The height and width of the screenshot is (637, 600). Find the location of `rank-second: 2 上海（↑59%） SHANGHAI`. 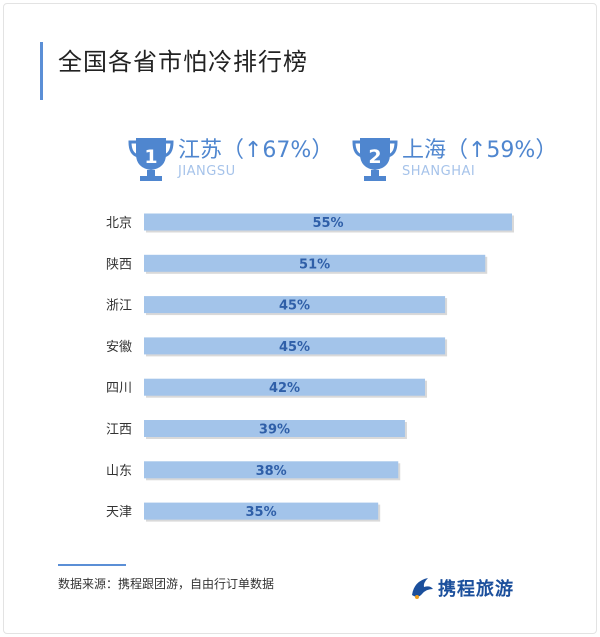

rank-second: 2 上海（↑59%） SHANGHAI is located at coordinates (469, 162).